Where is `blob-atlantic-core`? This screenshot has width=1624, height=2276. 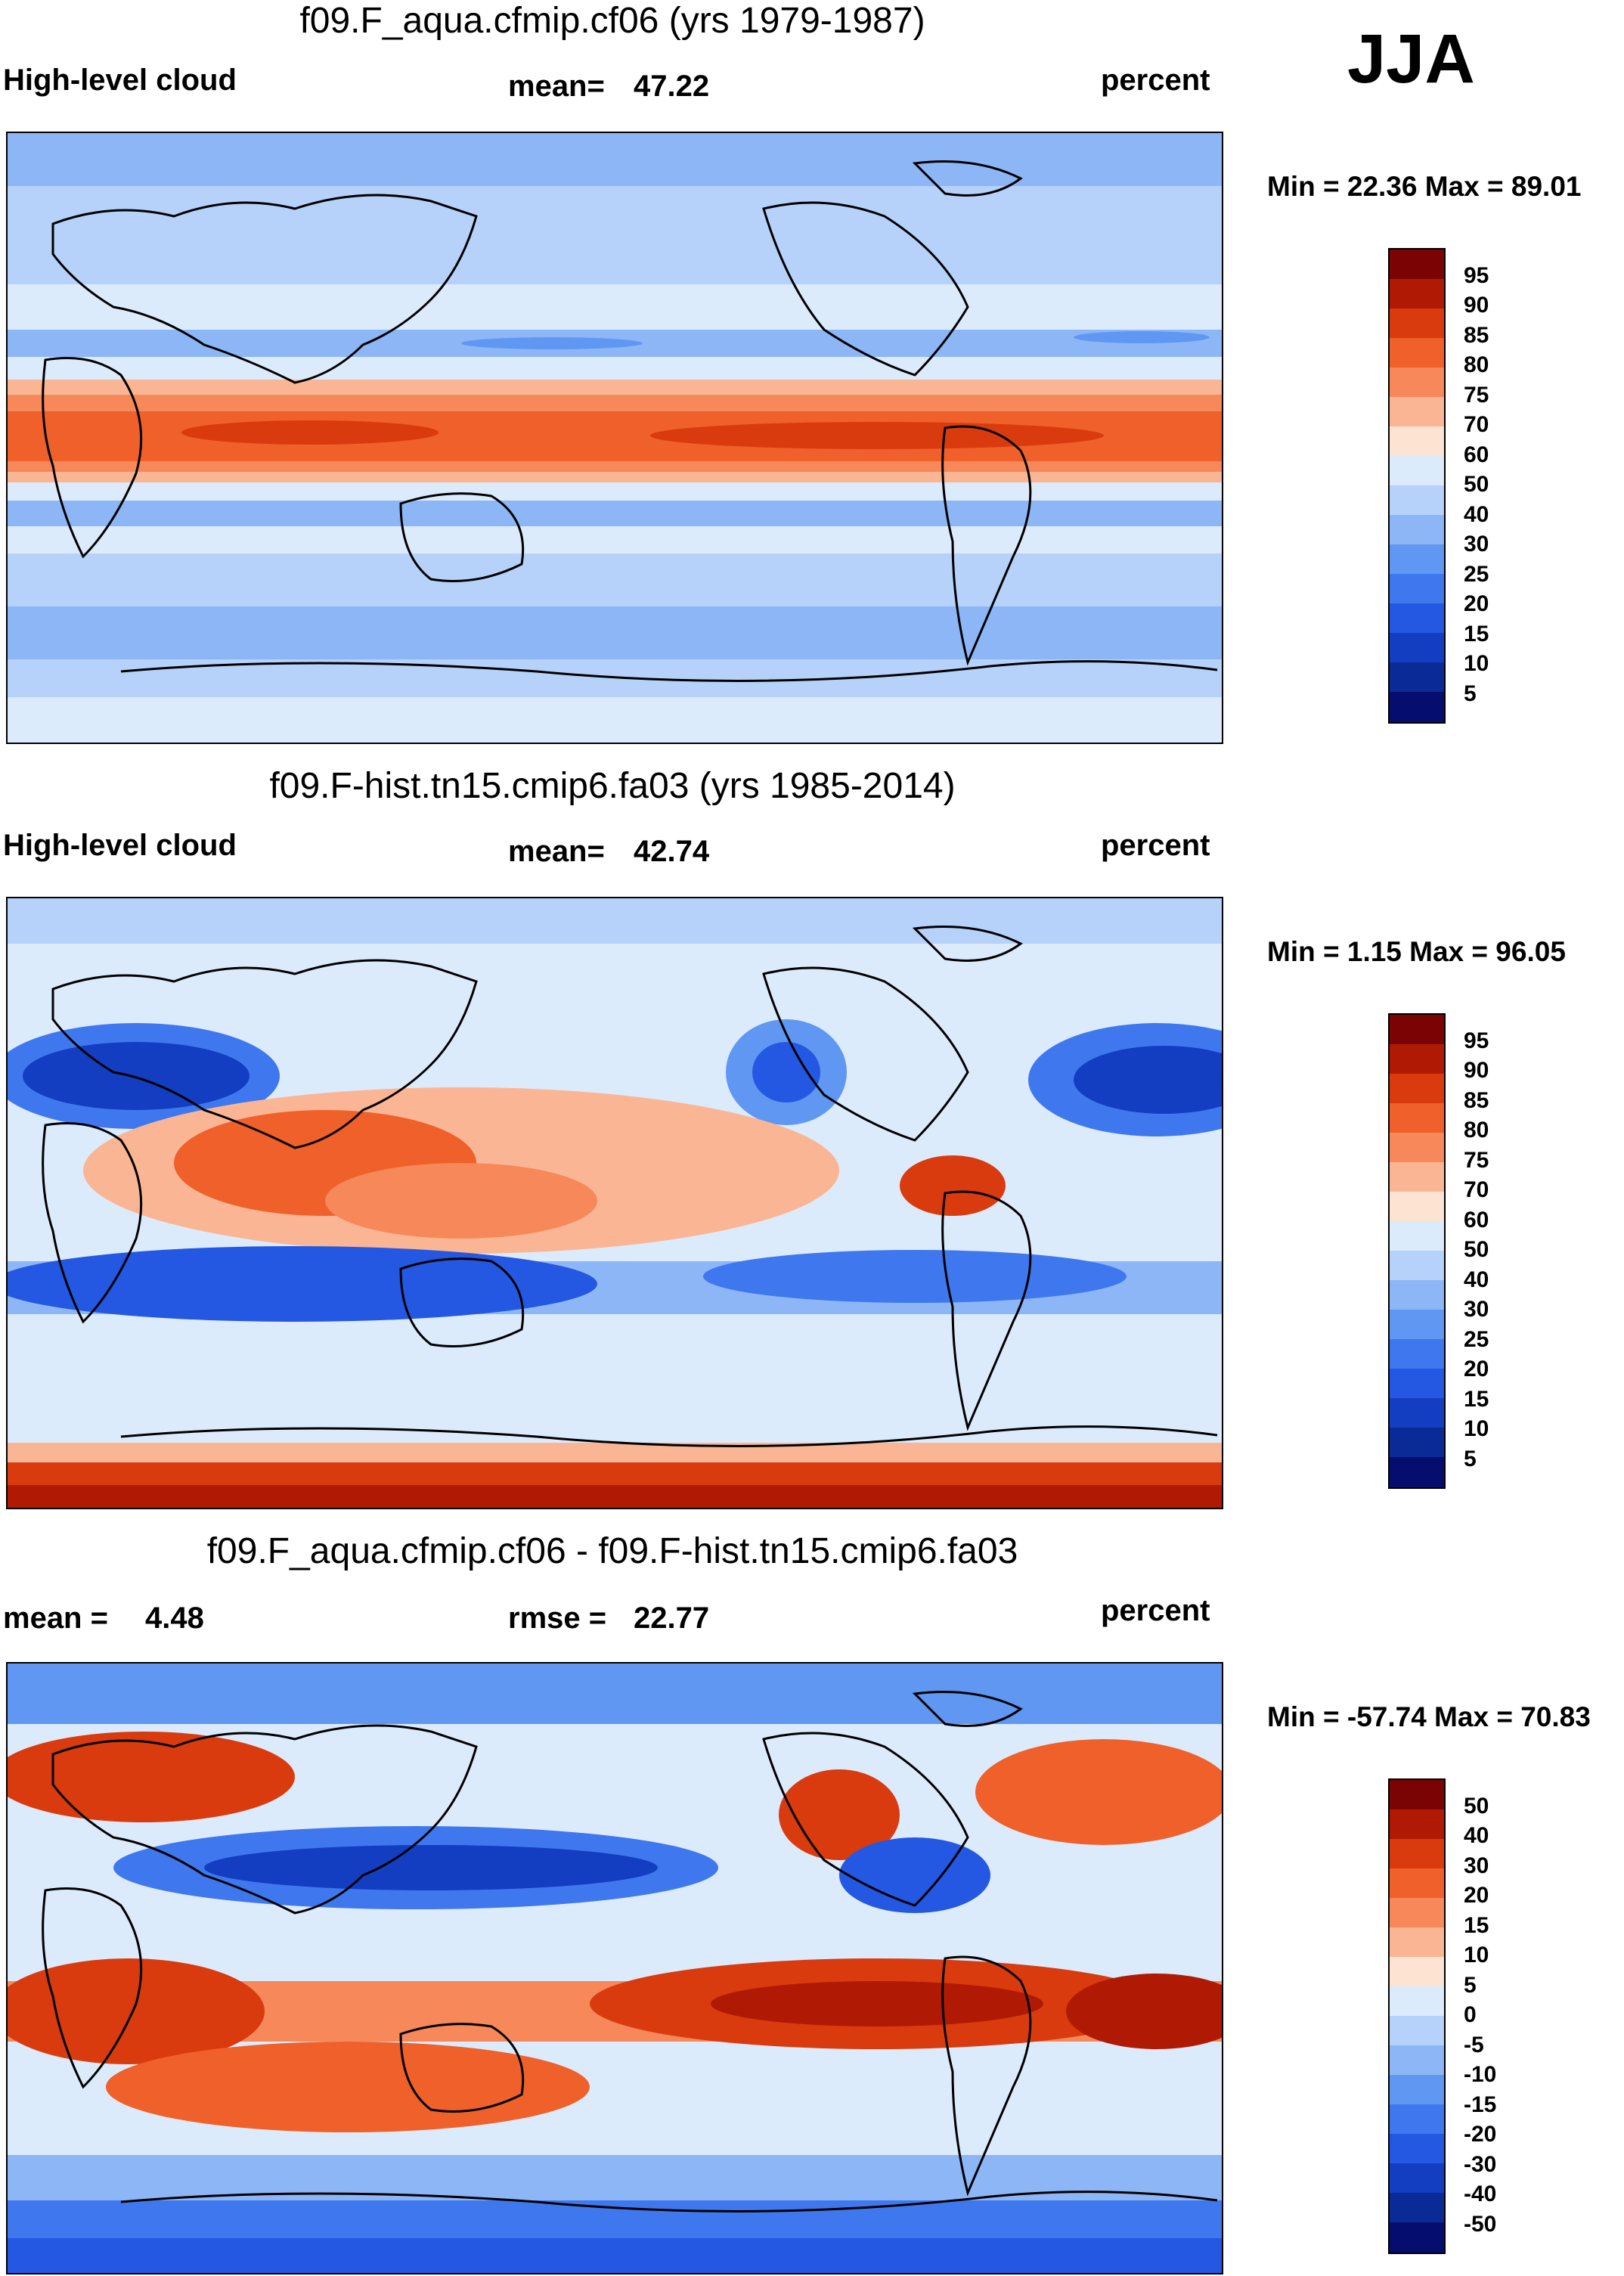
blob-atlantic-core is located at coordinates (1148, 1080).